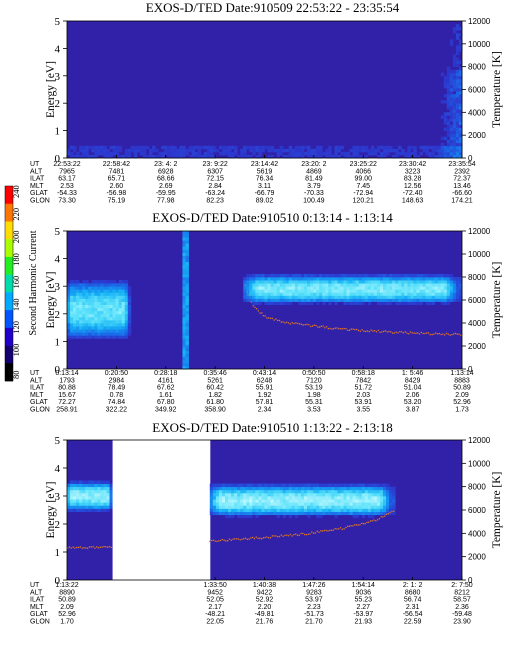 The image size is (505, 649). What do you see at coordinates (117, 388) in the screenshot?
I see `table-cell: 78.49` at bounding box center [117, 388].